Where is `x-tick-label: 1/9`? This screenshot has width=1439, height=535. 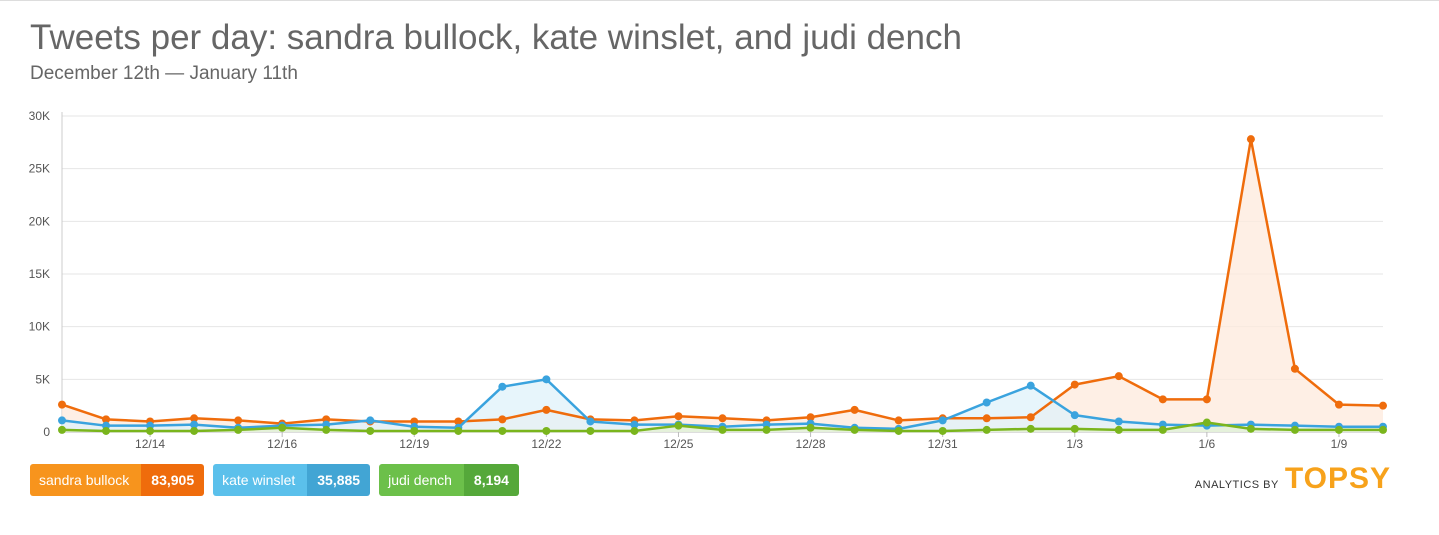
x-tick-label: 1/9 is located at coordinates (1339, 444).